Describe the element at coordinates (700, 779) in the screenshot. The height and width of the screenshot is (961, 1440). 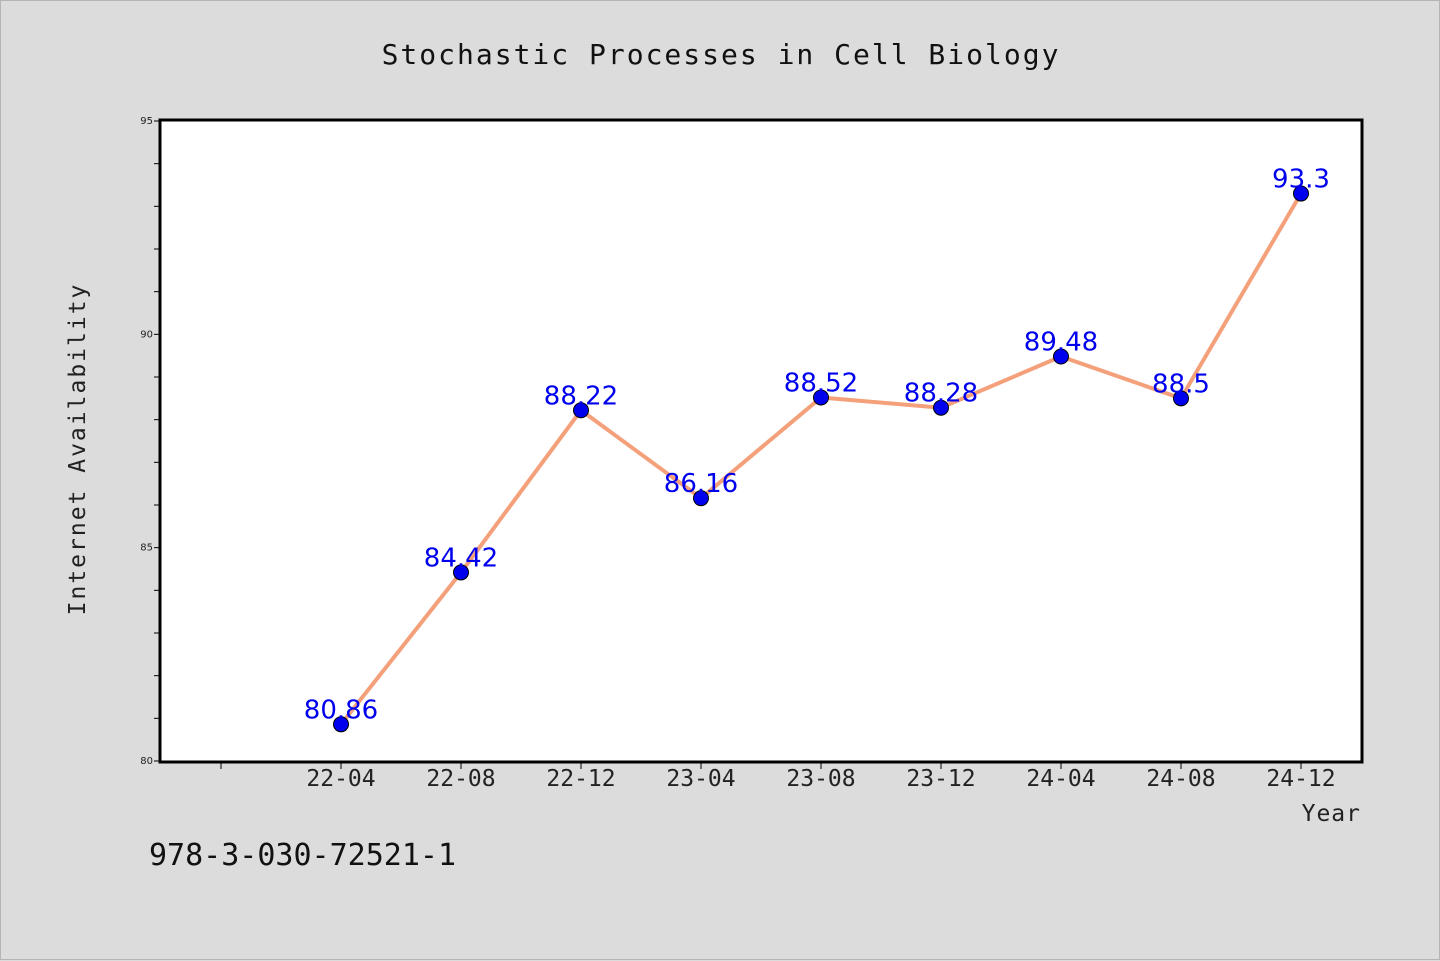
I see `x-tick-label: 23-04` at that location.